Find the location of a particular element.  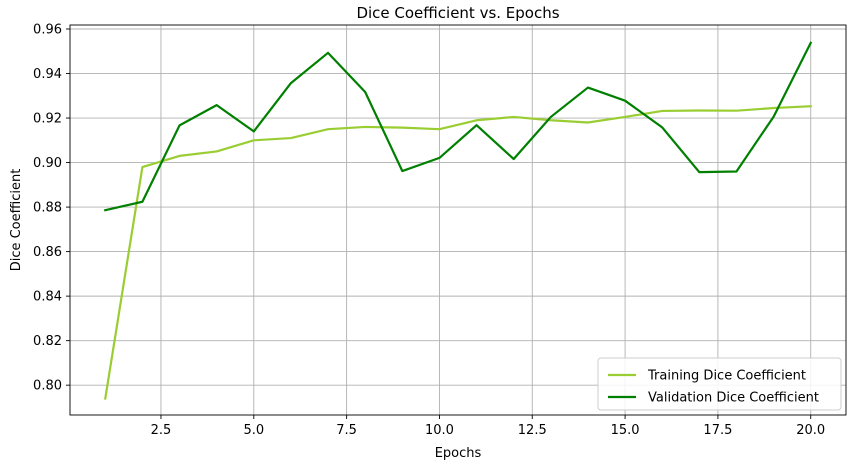

chart-title: Dice Coefficient vs. Epochs is located at coordinates (457, 13).